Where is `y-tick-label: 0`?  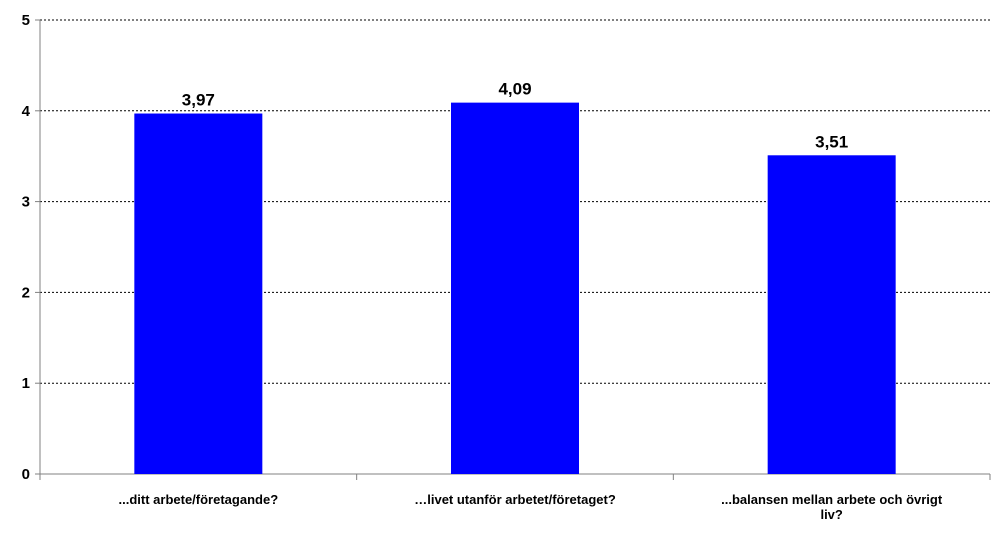
y-tick-label: 0 is located at coordinates (26, 474).